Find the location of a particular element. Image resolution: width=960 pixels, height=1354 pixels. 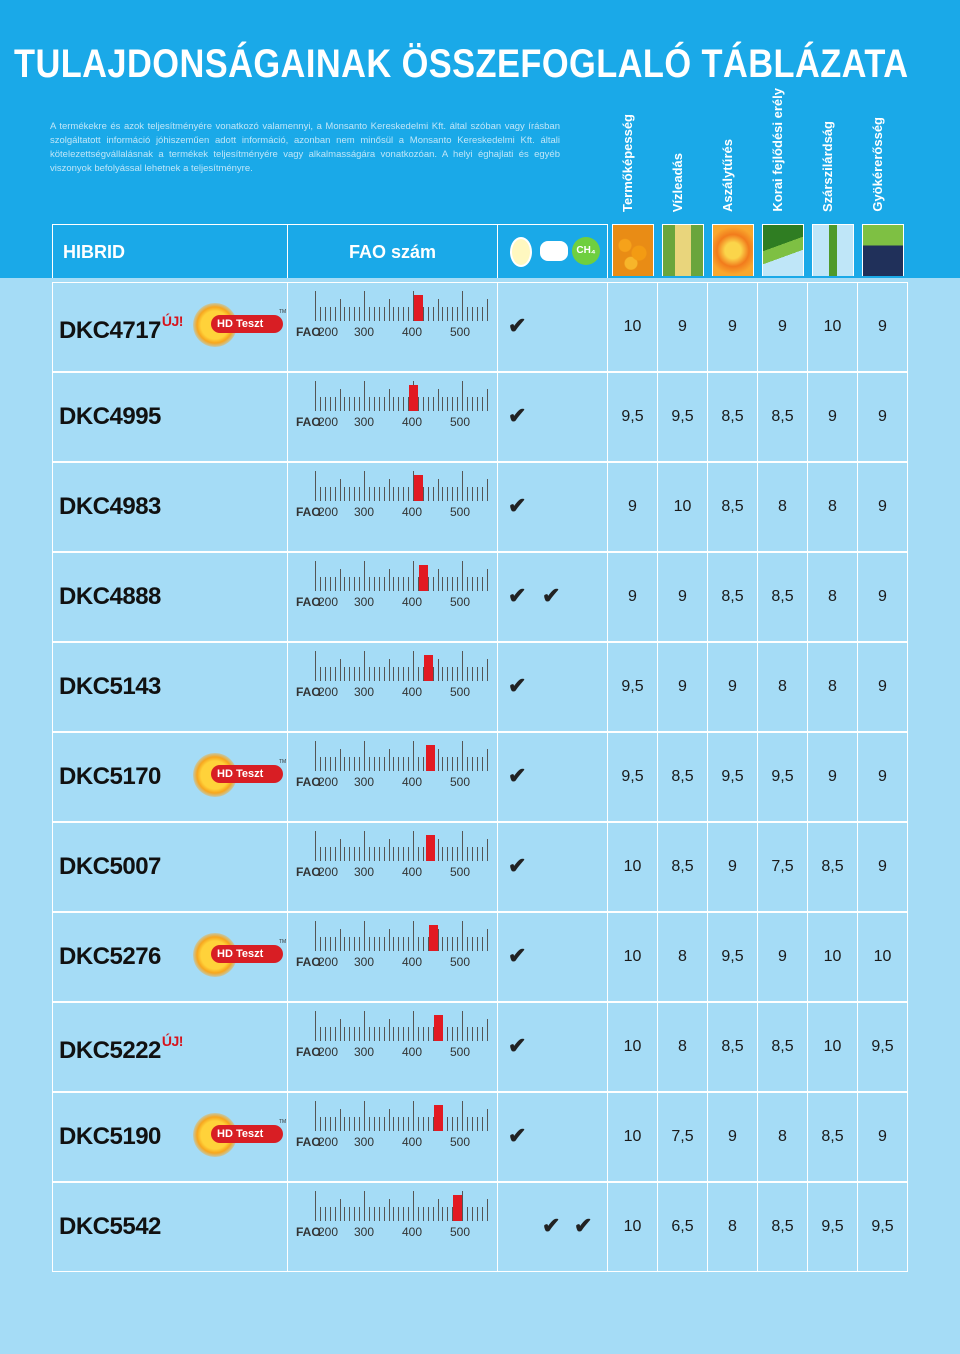

trademark-mark: TM is located at coordinates (283, 762).